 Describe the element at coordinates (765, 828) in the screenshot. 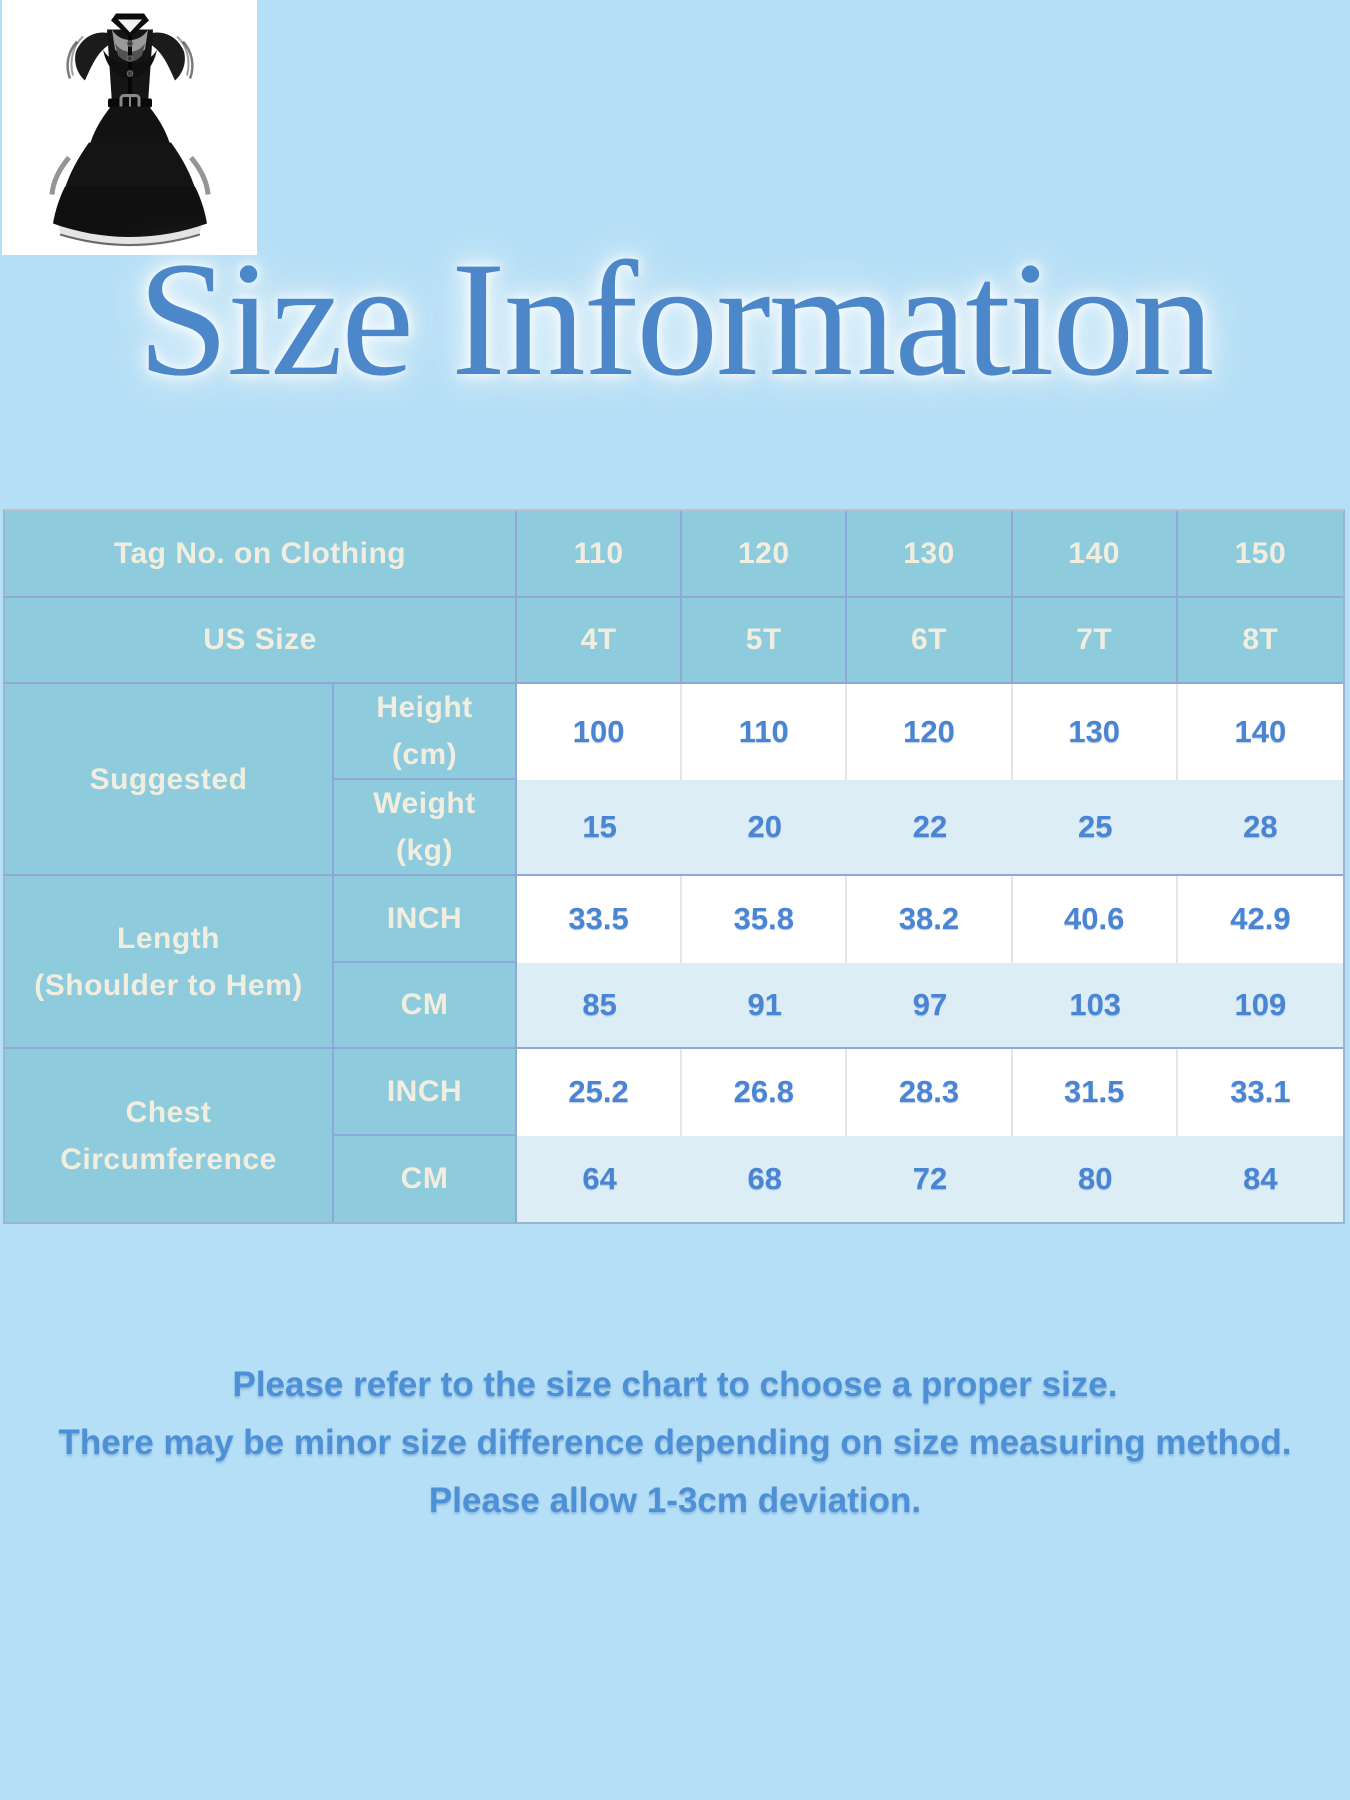

I see `weight-value: 20` at that location.